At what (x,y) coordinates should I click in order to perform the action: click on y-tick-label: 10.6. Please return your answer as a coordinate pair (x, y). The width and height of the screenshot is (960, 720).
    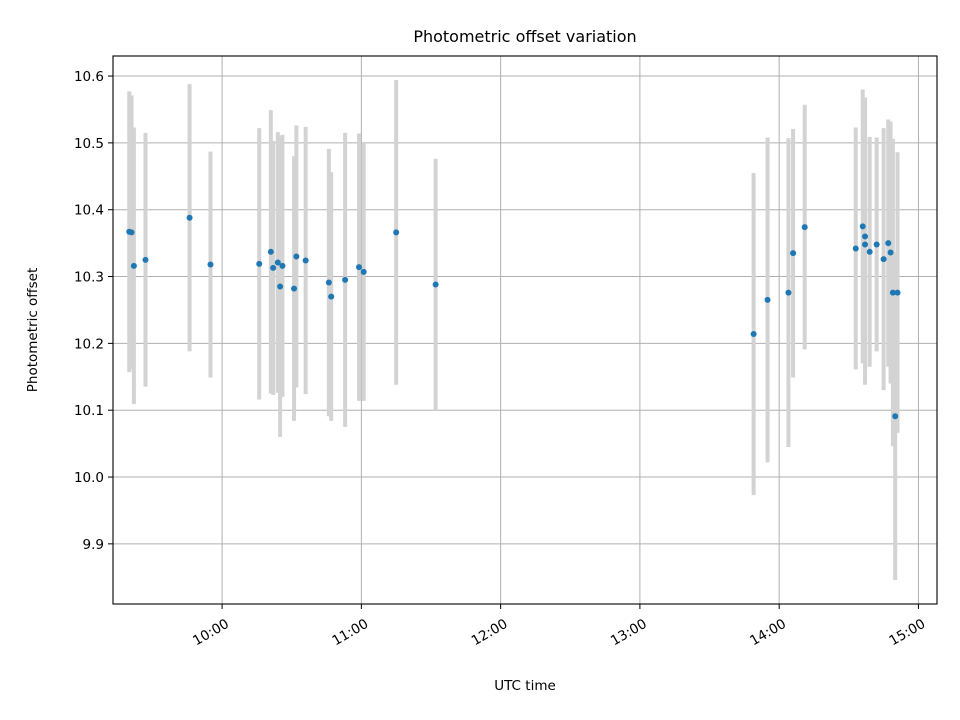
    Looking at the image, I should click on (89, 77).